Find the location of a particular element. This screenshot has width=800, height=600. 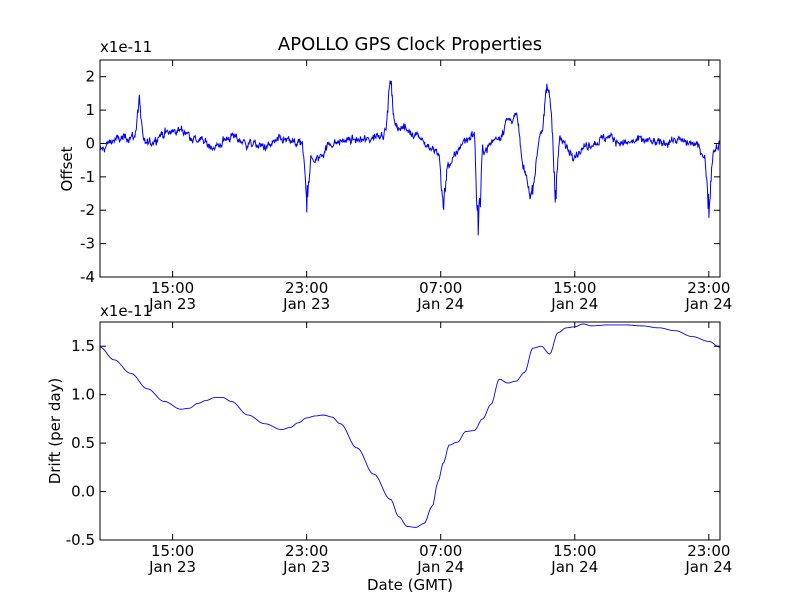

offset-ytick-label: -4 is located at coordinates (87, 277).